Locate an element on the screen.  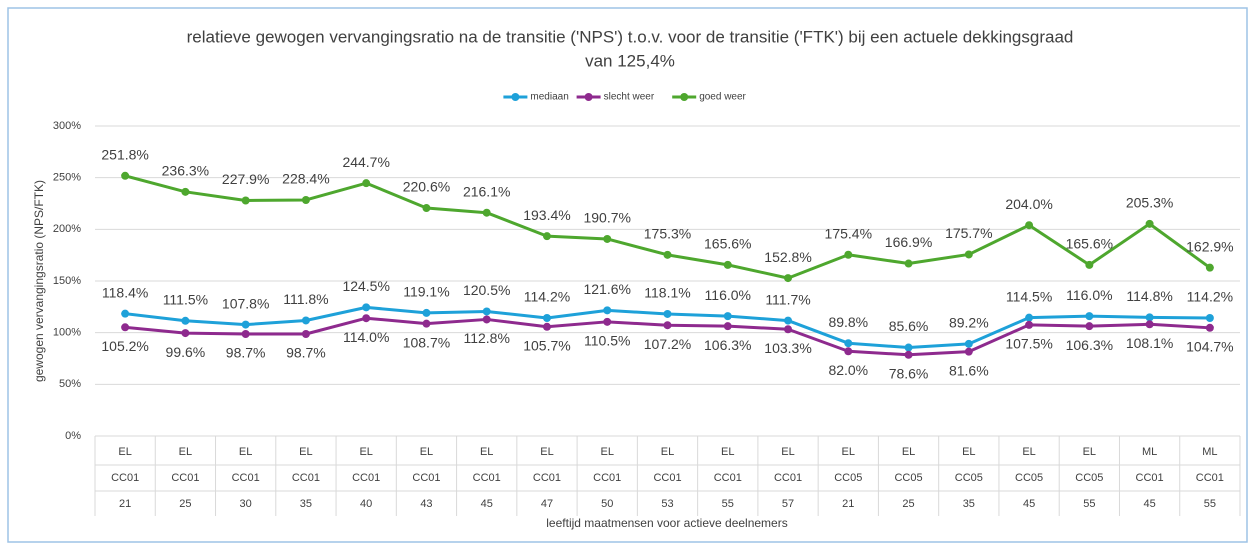
data-label: 190.7% is located at coordinates (606, 218).